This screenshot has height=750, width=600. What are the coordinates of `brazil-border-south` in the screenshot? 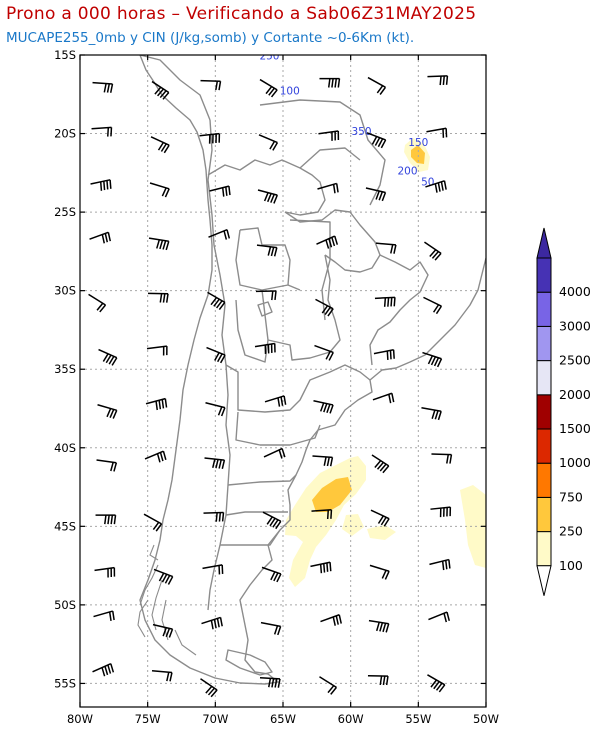 It's located at (399, 310).